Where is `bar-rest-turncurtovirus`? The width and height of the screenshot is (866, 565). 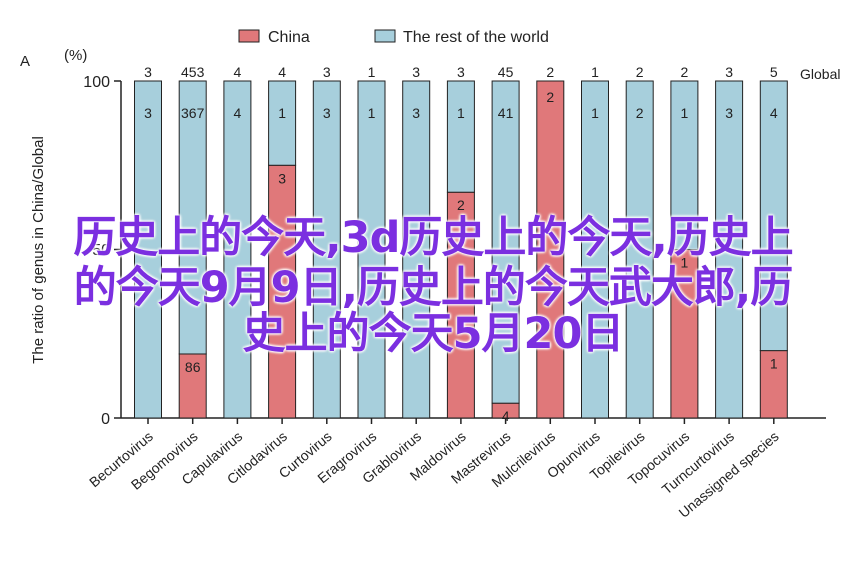
bar-rest-turncurtovirus is located at coordinates (729, 249).